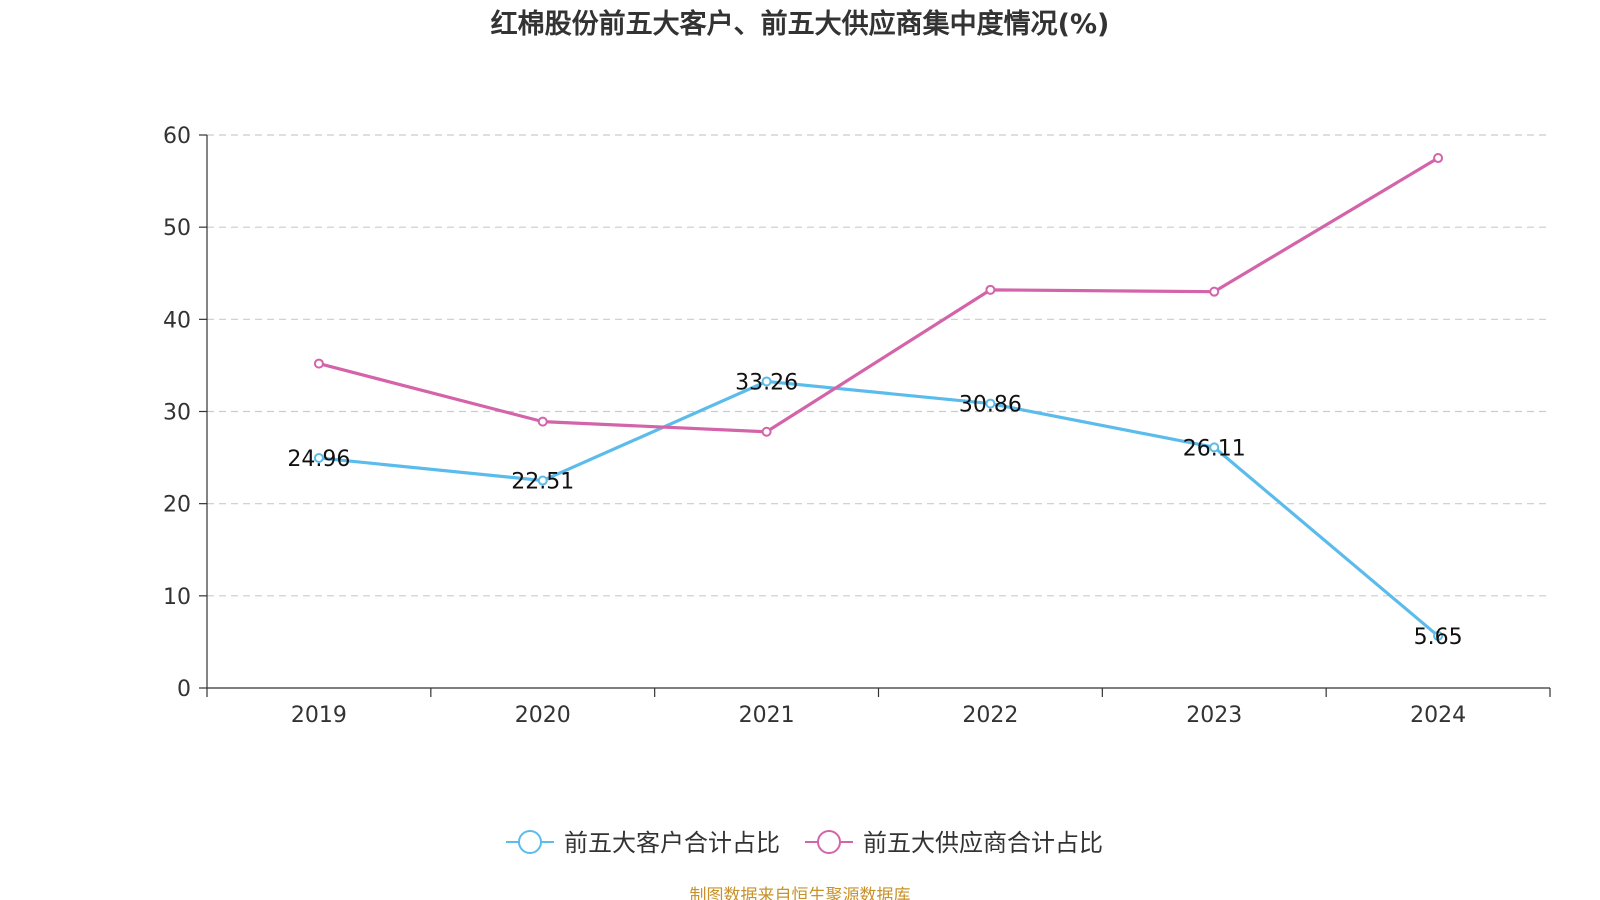 Image resolution: width=1600 pixels, height=900 pixels. I want to click on x-tick-label: 2024, so click(1438, 715).